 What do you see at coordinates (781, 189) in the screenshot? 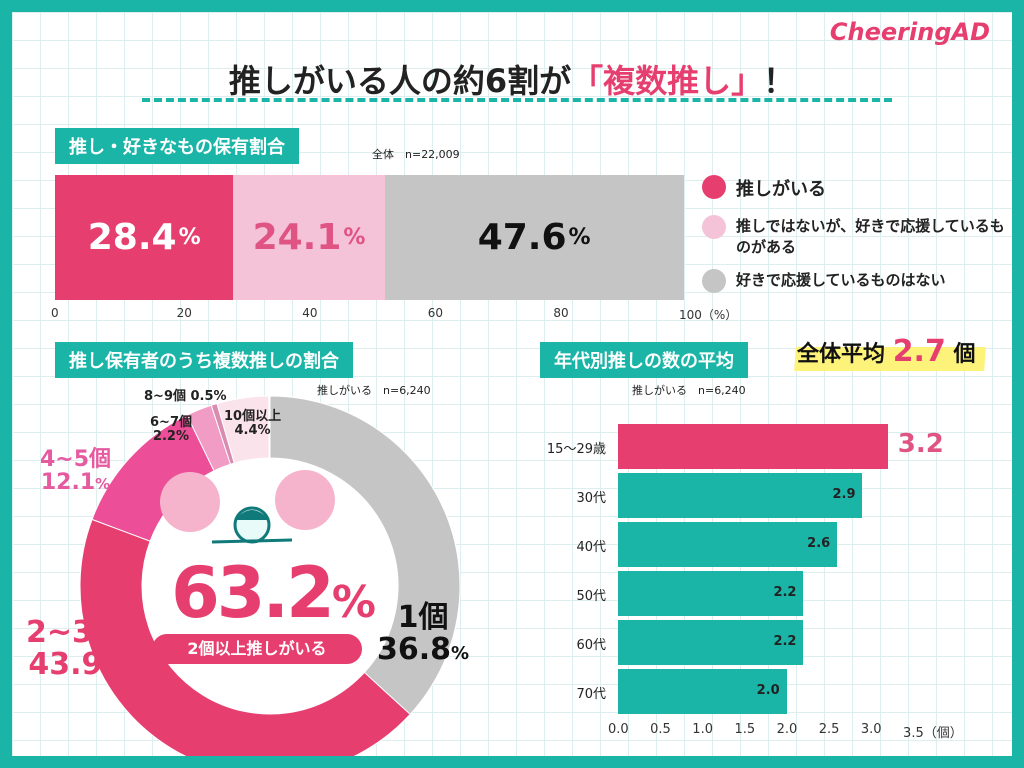
I see `legend-label: 推しがいる` at bounding box center [781, 189].